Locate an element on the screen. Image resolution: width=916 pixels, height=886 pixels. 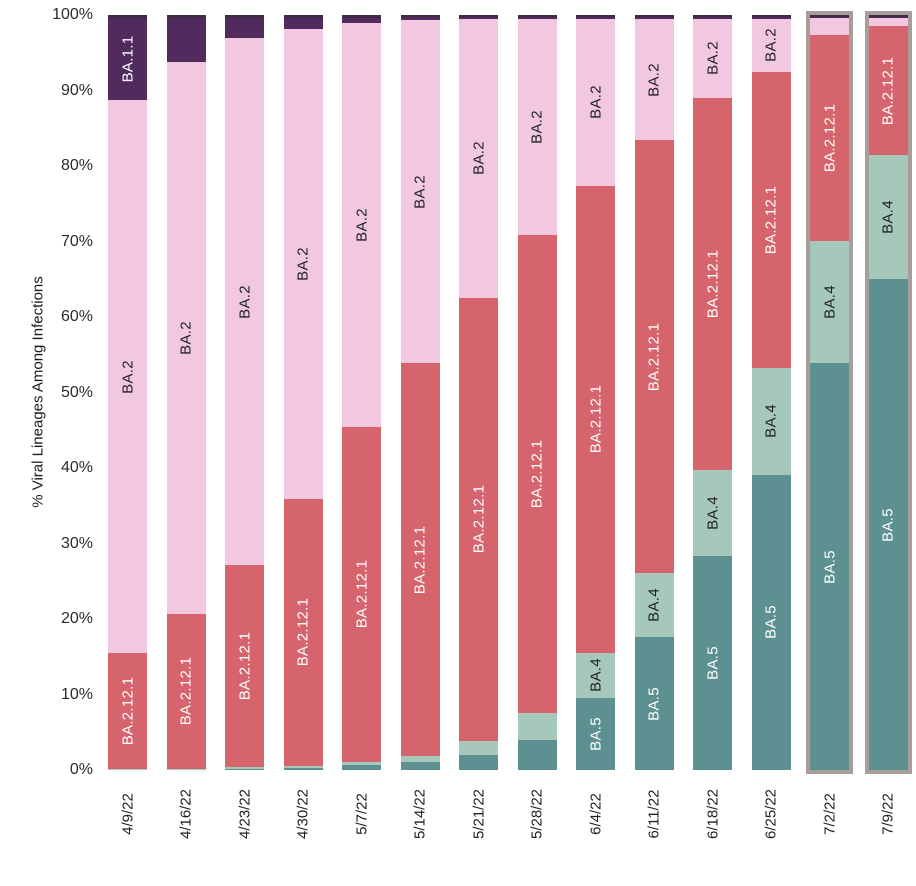
bar-column: BA.5 BA.4 BA.2.12.1 7/9/22 is located at coordinates (888, 442).